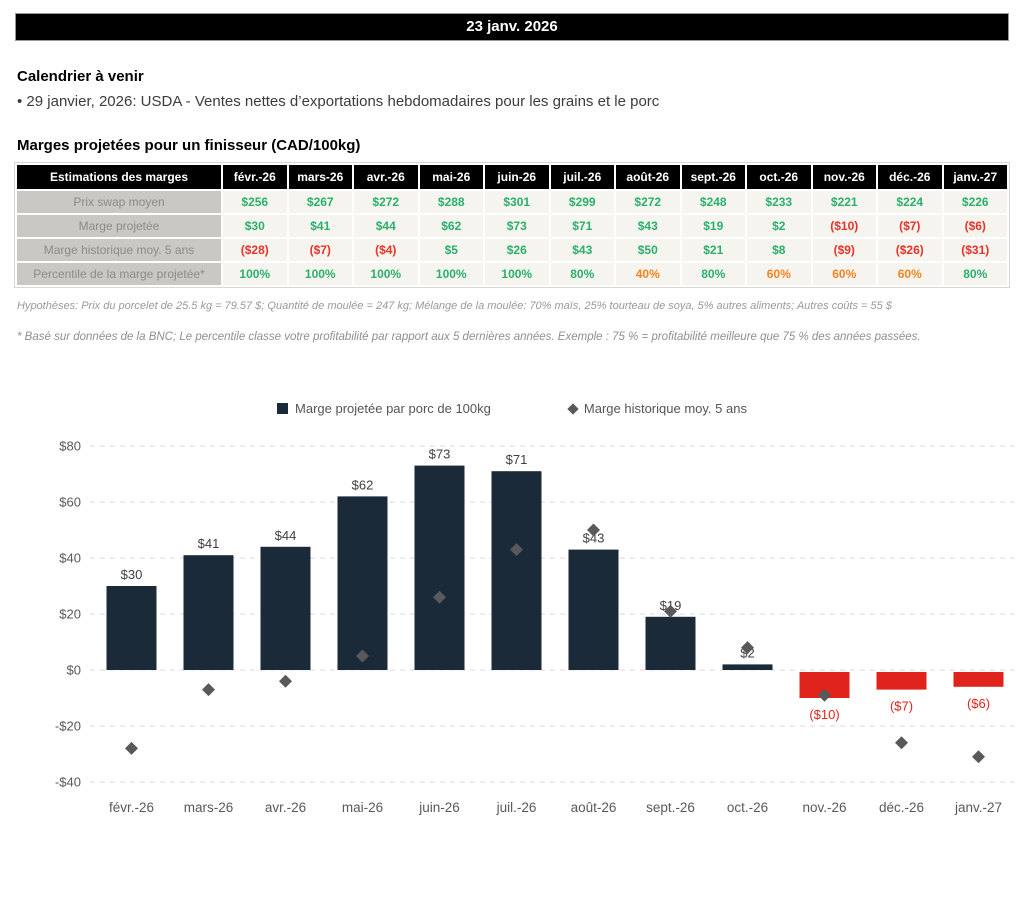 This screenshot has width=1024, height=915. I want to click on table-cell: $224, so click(910, 202).